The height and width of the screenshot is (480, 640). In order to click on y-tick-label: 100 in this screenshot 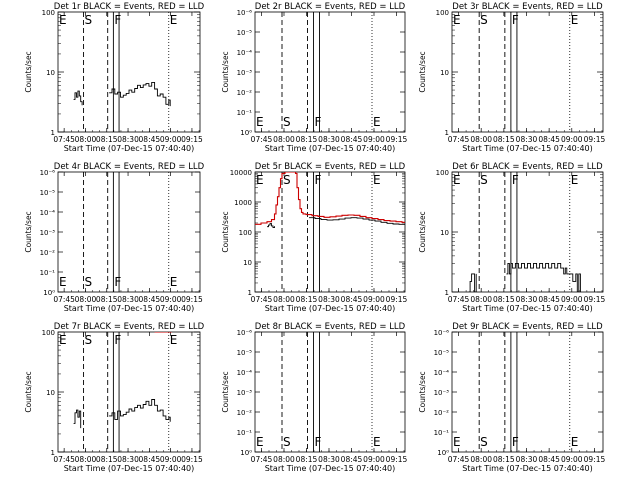, I will do `click(48, 333)`.